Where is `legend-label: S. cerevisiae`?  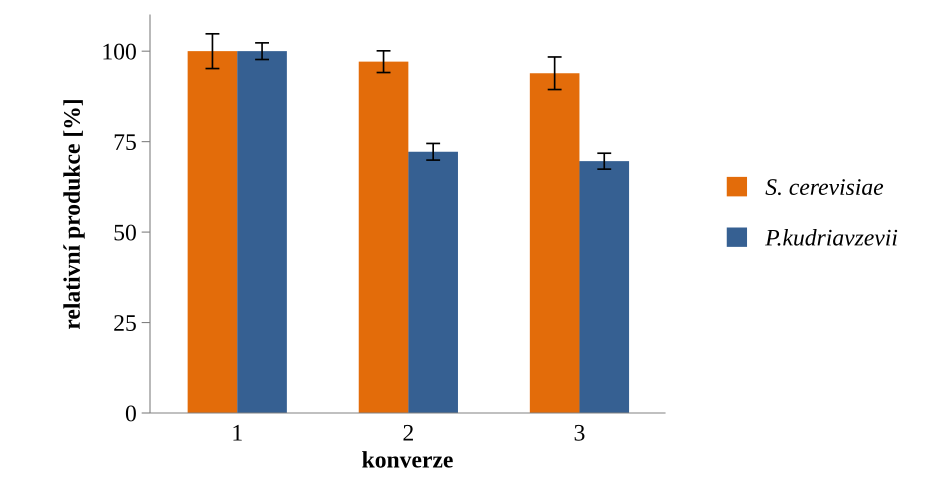
legend-label: S. cerevisiae is located at coordinates (825, 187).